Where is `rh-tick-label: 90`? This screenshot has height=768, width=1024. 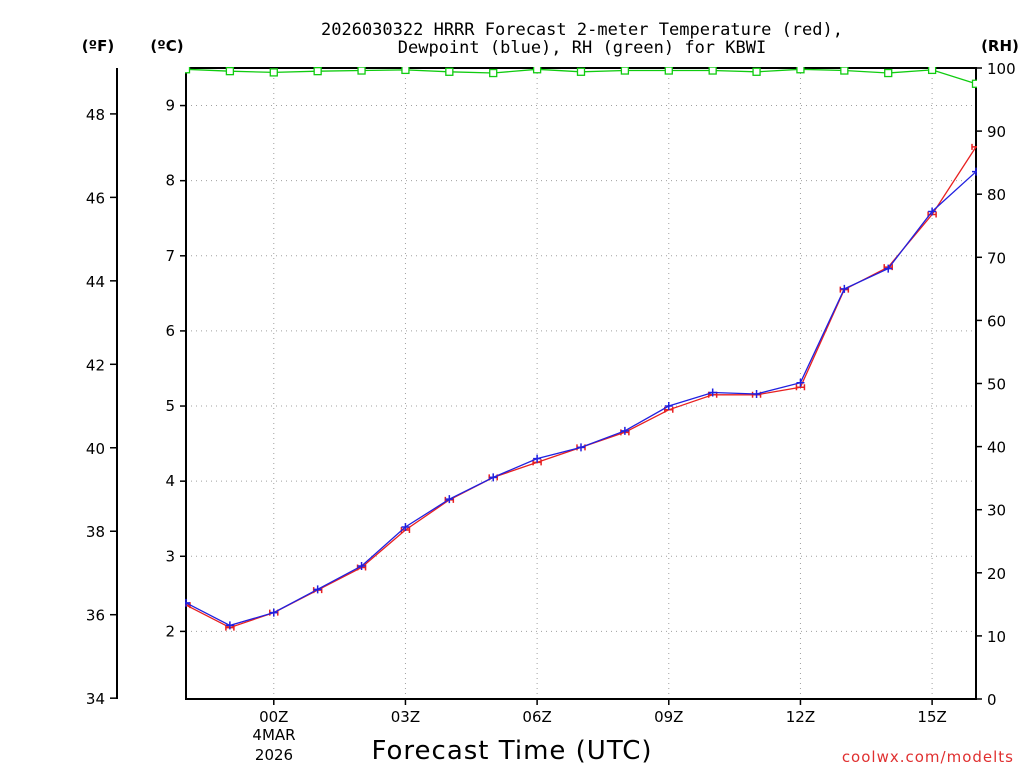 rh-tick-label: 90 is located at coordinates (996, 132).